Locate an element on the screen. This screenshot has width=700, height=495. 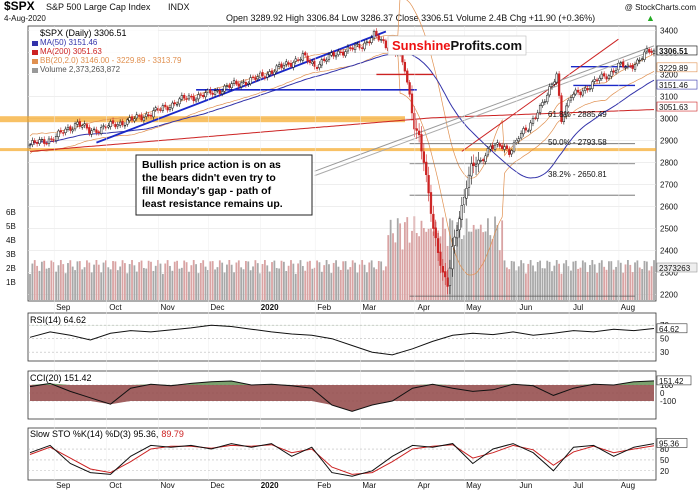
volume-tick-label: 3B is located at coordinates (11, 254).